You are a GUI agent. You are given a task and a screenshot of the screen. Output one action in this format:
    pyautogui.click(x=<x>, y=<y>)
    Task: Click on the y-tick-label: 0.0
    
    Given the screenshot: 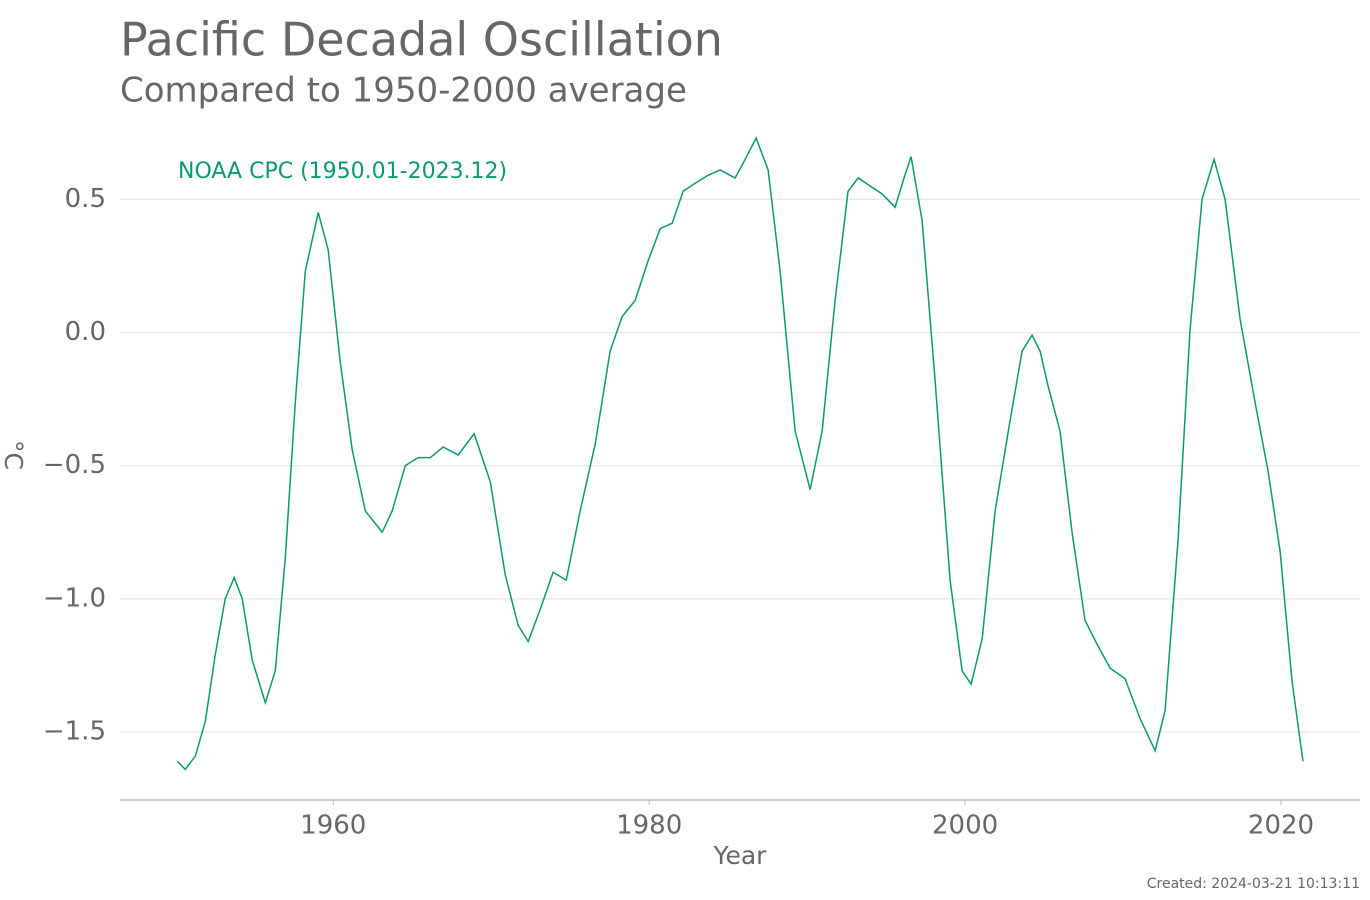 What is the action you would take?
    pyautogui.click(x=85, y=332)
    